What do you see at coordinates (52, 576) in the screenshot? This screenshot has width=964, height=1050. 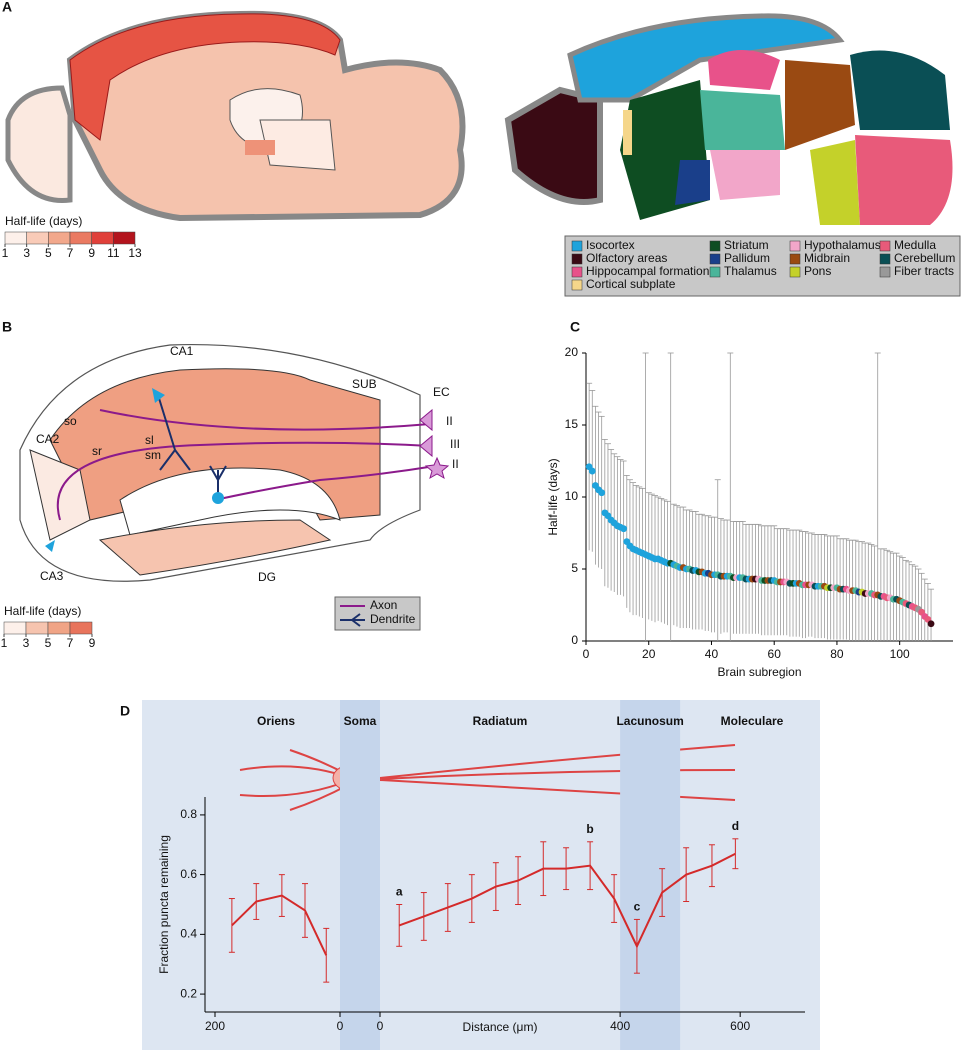 I see `region-label: CA3` at bounding box center [52, 576].